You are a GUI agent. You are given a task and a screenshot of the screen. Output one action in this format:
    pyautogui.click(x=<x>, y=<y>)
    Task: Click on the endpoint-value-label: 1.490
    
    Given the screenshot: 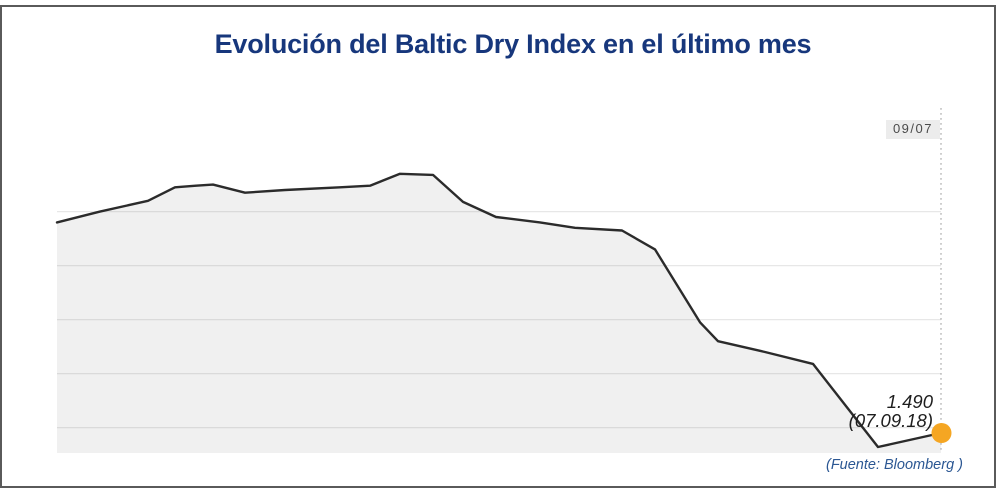 What is the action you would take?
    pyautogui.click(x=909, y=401)
    